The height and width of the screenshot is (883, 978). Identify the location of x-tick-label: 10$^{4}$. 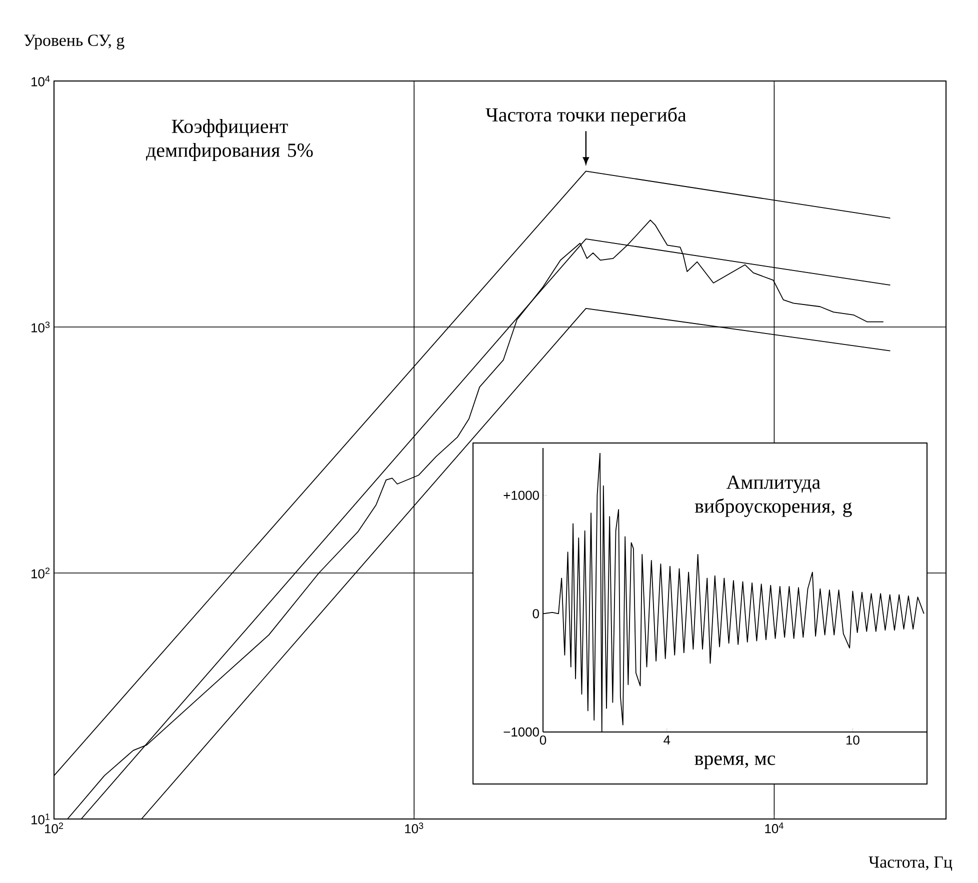
(774, 828).